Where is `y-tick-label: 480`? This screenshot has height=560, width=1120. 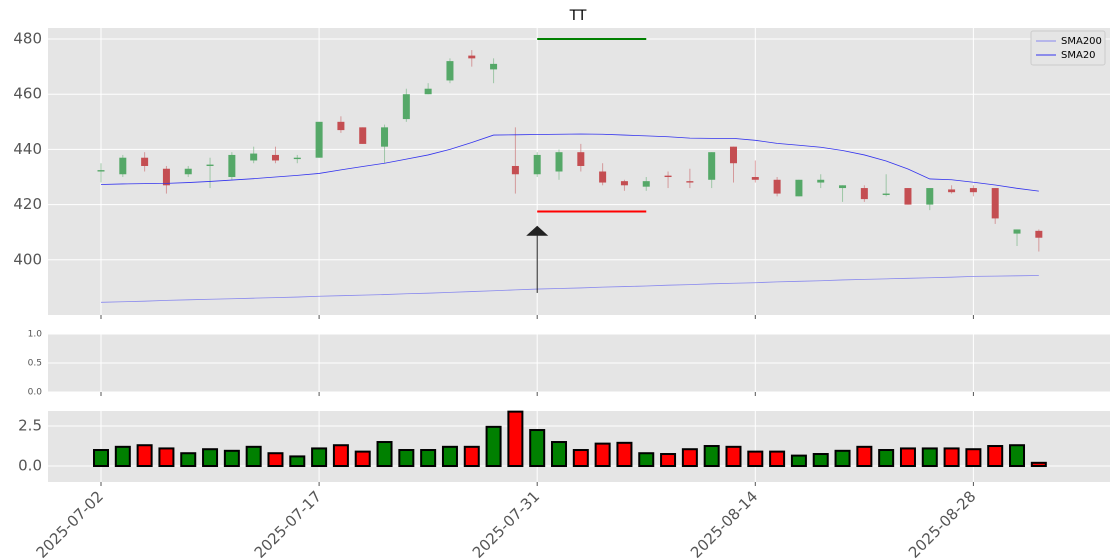
y-tick-label: 480 is located at coordinates (27, 39).